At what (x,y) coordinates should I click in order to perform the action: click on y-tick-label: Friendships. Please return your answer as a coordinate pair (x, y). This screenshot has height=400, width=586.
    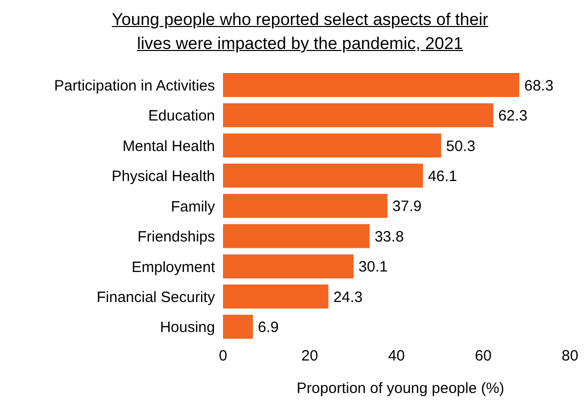
    Looking at the image, I should click on (176, 237).